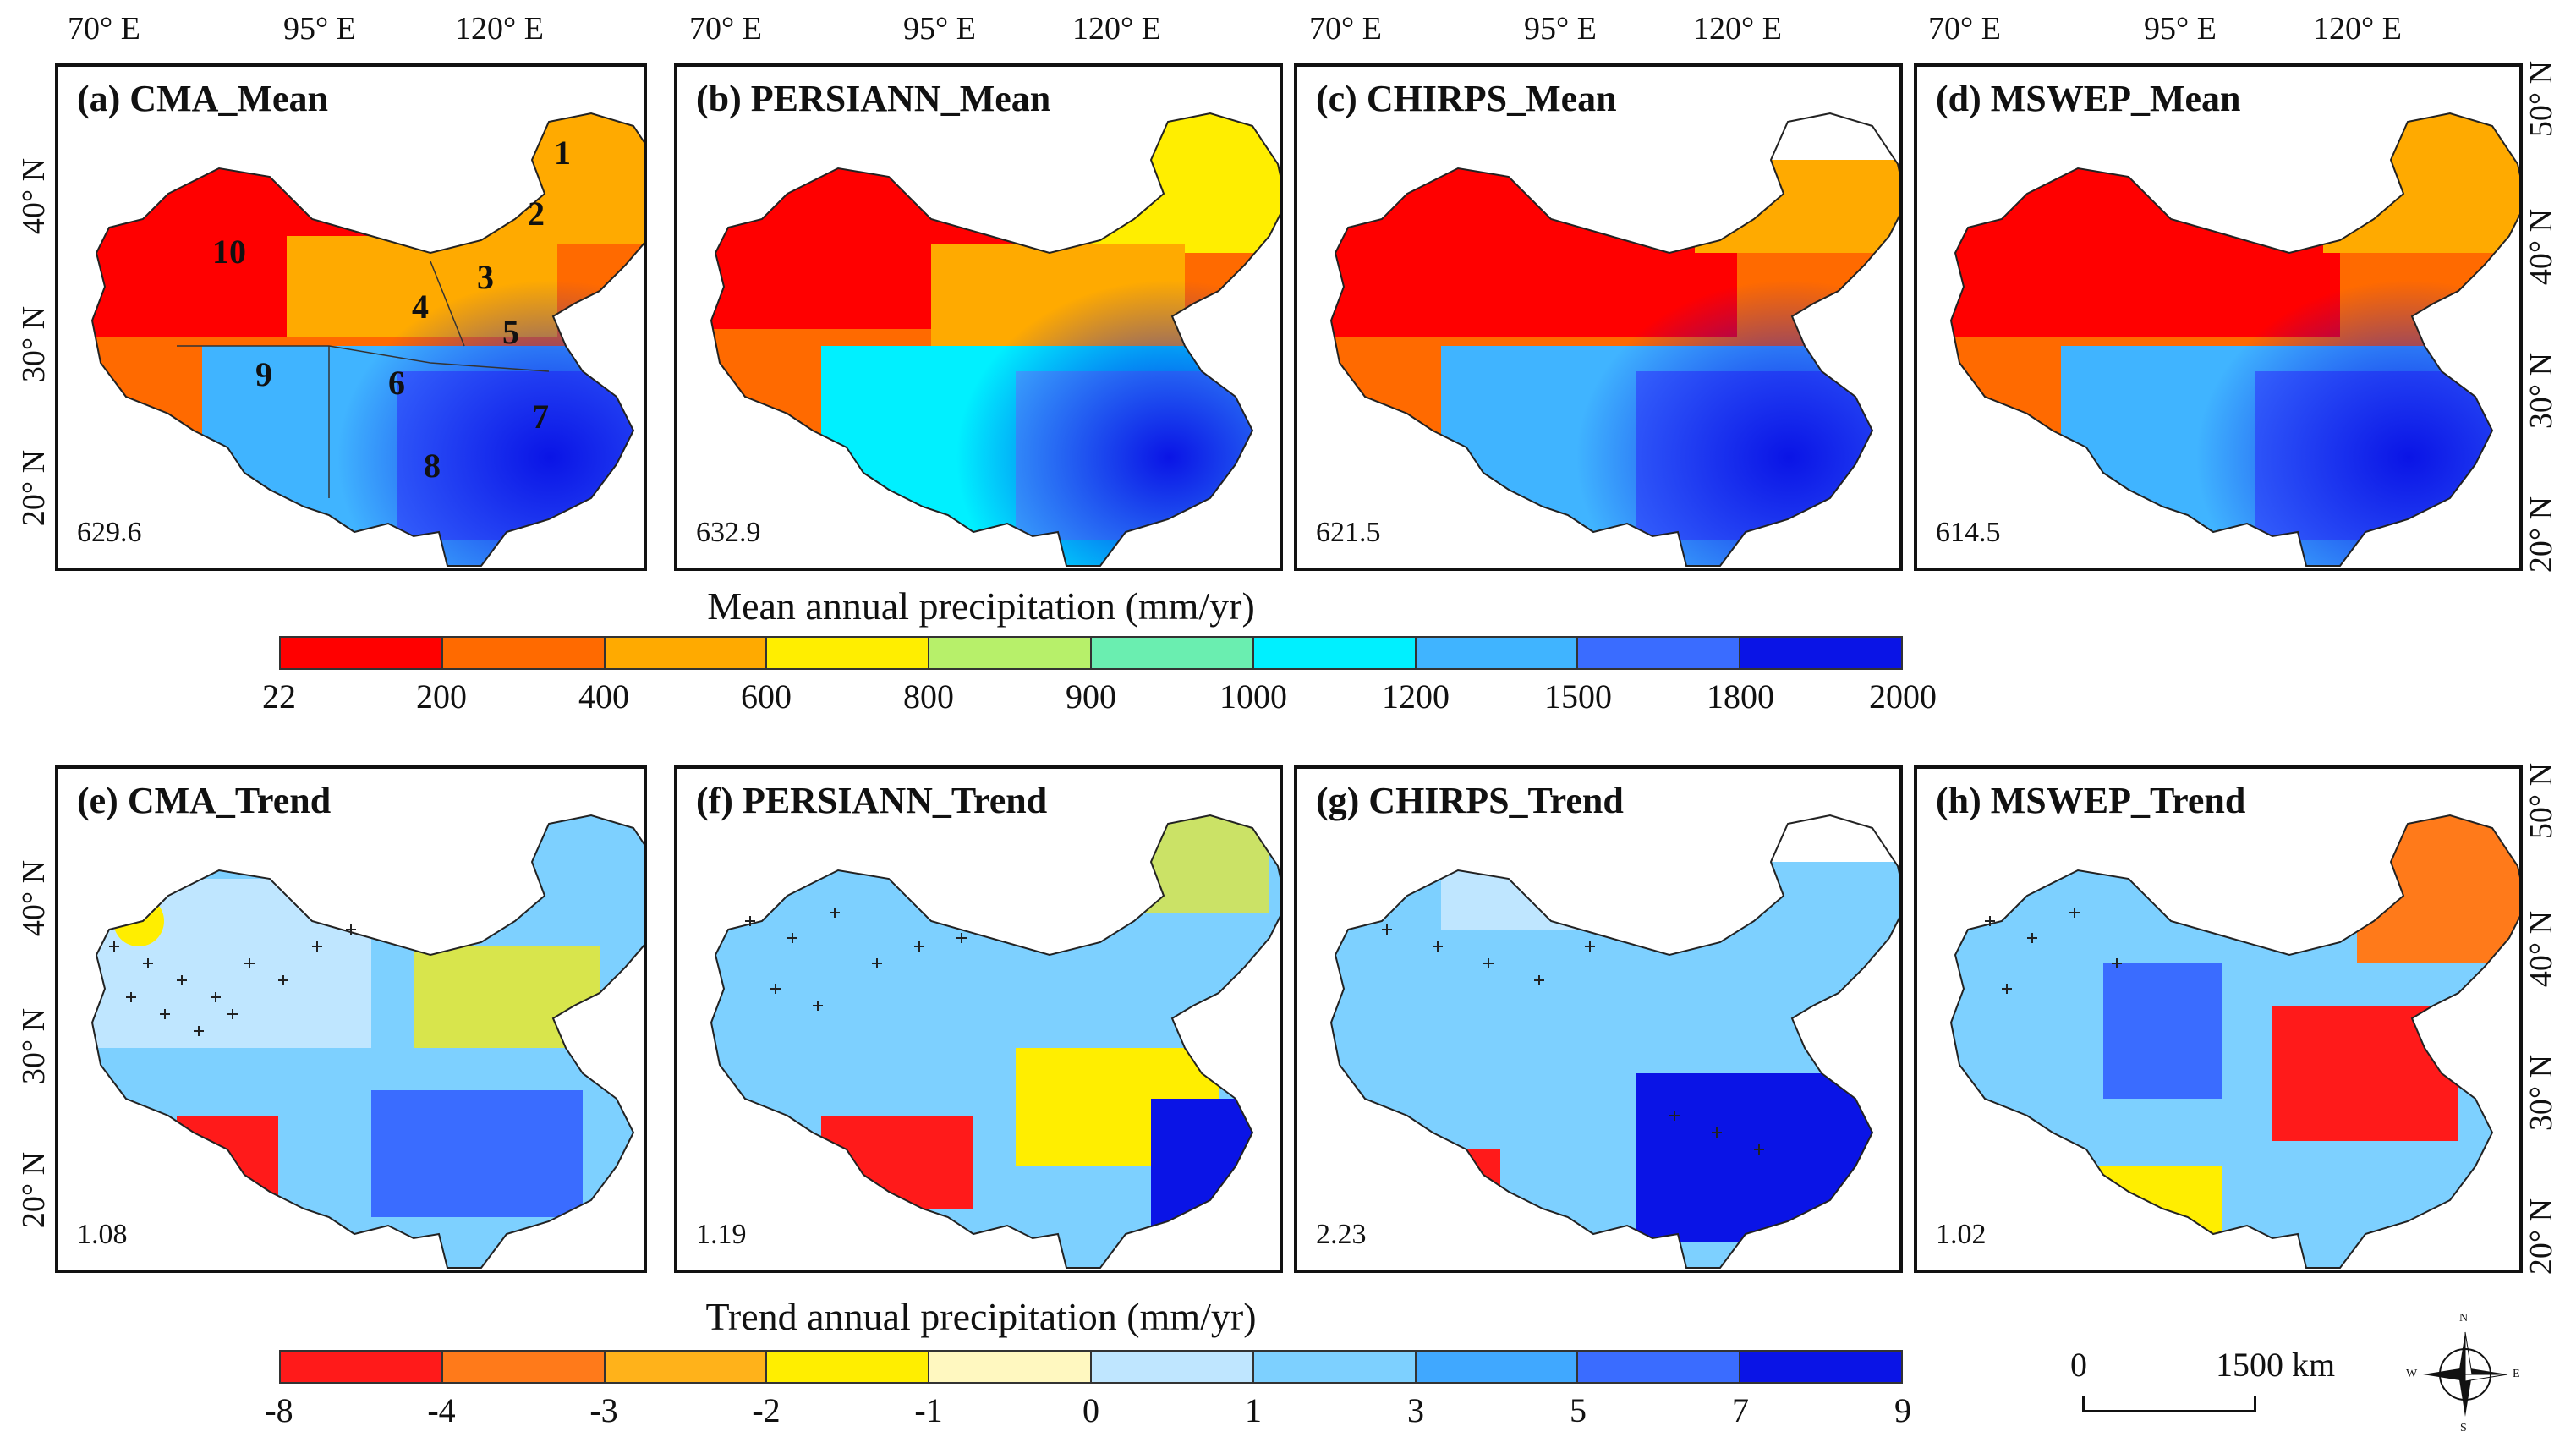  What do you see at coordinates (728, 532) in the screenshot?
I see `panel-value: 632.9` at bounding box center [728, 532].